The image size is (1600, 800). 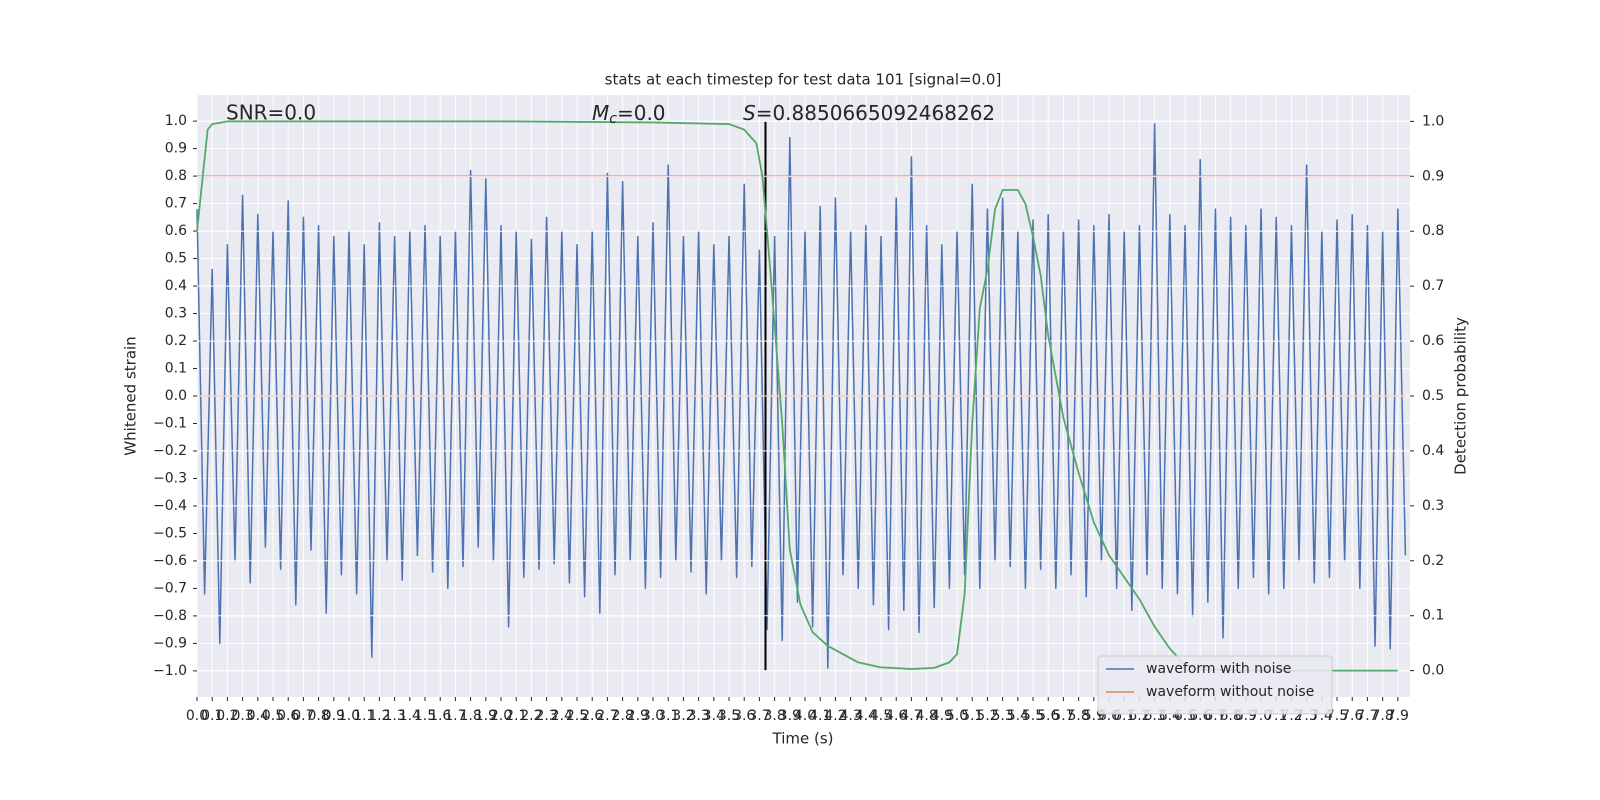 I want to click on y-tick-label: −0.6, so click(x=170, y=561).